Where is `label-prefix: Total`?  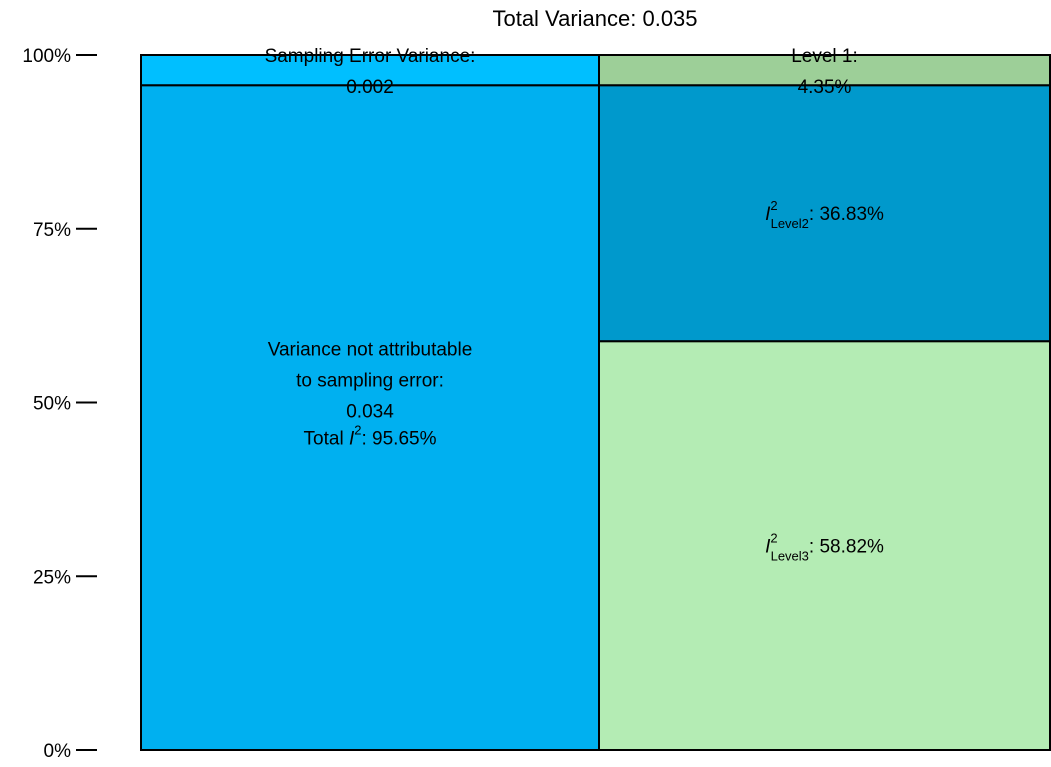
label-prefix: Total is located at coordinates (326, 439).